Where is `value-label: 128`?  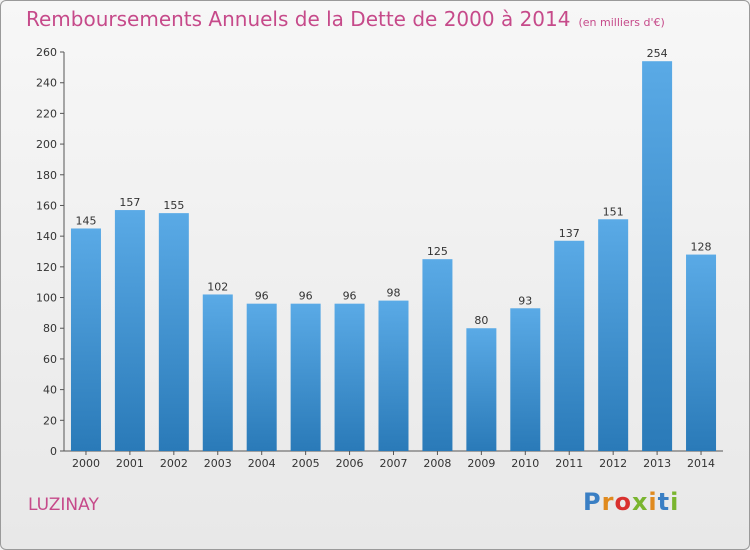 value-label: 128 is located at coordinates (701, 247).